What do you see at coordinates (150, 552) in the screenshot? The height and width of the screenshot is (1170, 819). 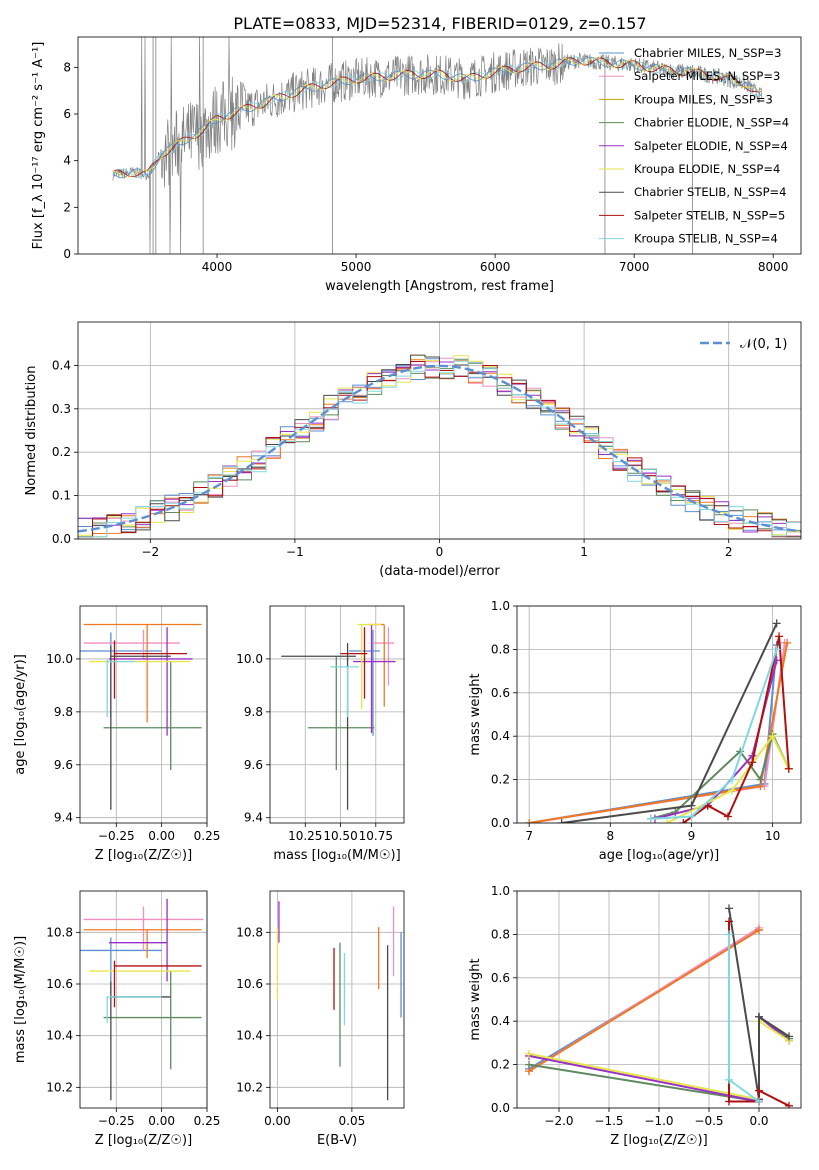 I see `x-tick-label: −2` at bounding box center [150, 552].